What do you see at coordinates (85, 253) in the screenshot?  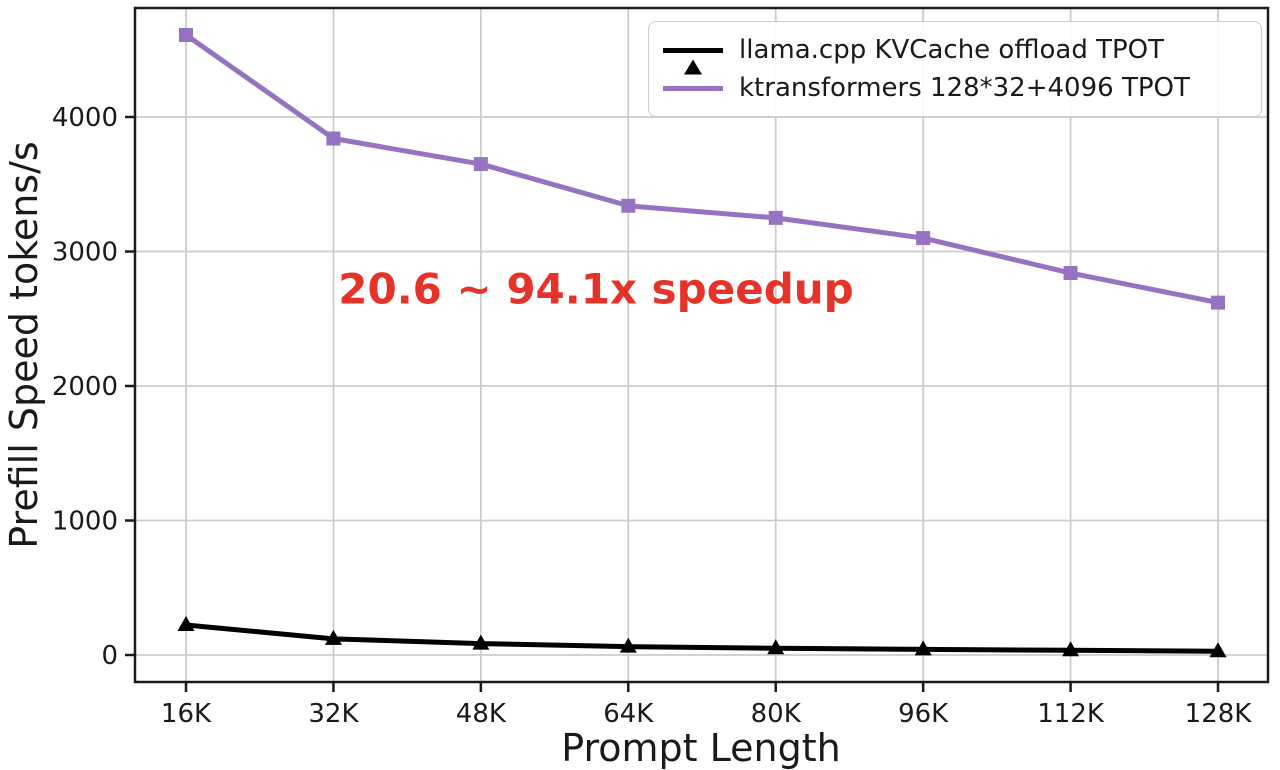 I see `y-tick-label: 3000` at bounding box center [85, 253].